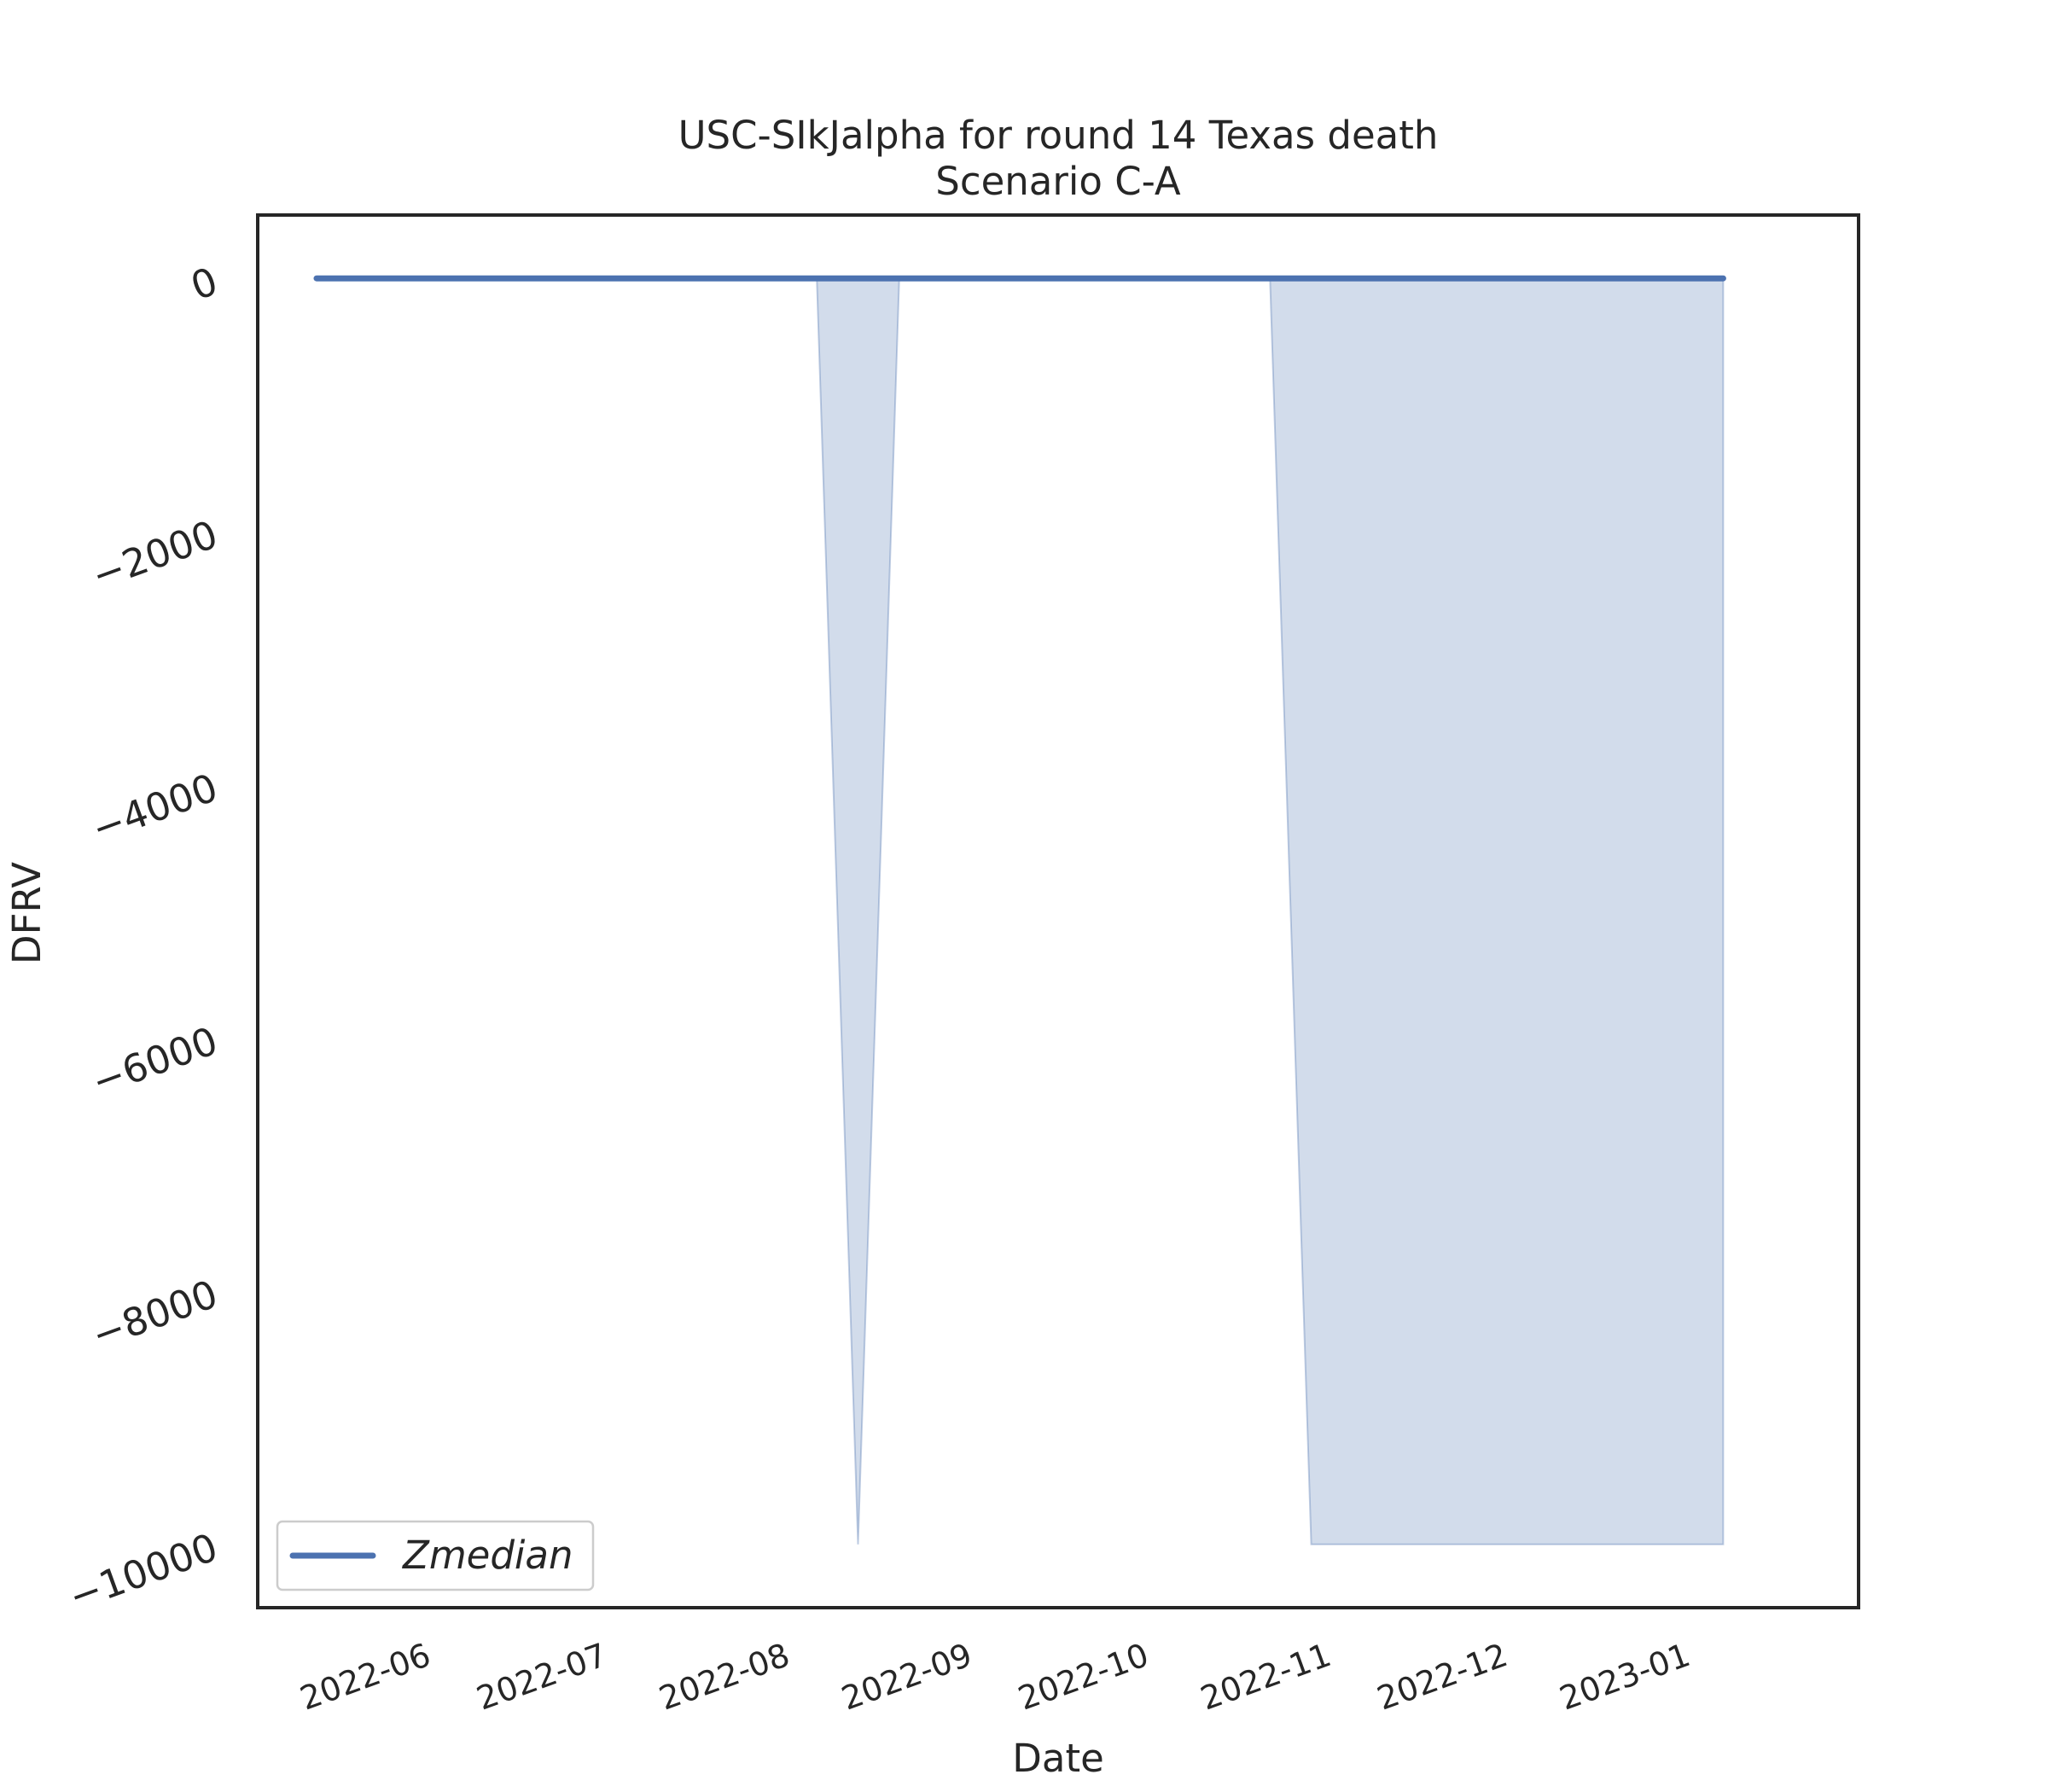 The height and width of the screenshot is (1792, 2048). I want to click on legend: Zmedian, so click(435, 1555).